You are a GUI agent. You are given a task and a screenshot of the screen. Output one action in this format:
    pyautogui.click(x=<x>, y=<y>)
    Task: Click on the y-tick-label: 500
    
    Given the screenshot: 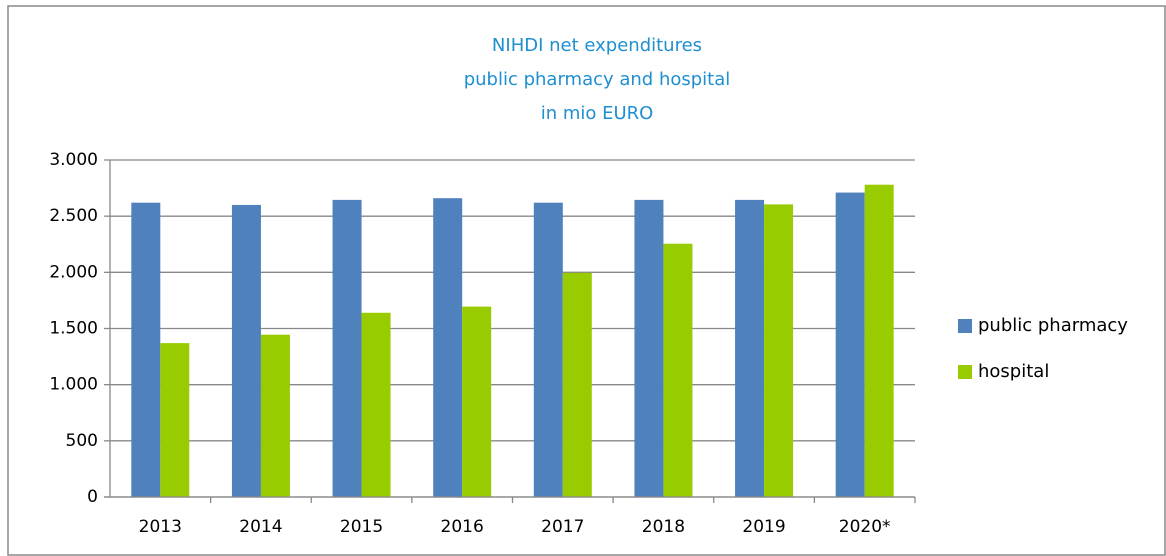 What is the action you would take?
    pyautogui.click(x=82, y=441)
    